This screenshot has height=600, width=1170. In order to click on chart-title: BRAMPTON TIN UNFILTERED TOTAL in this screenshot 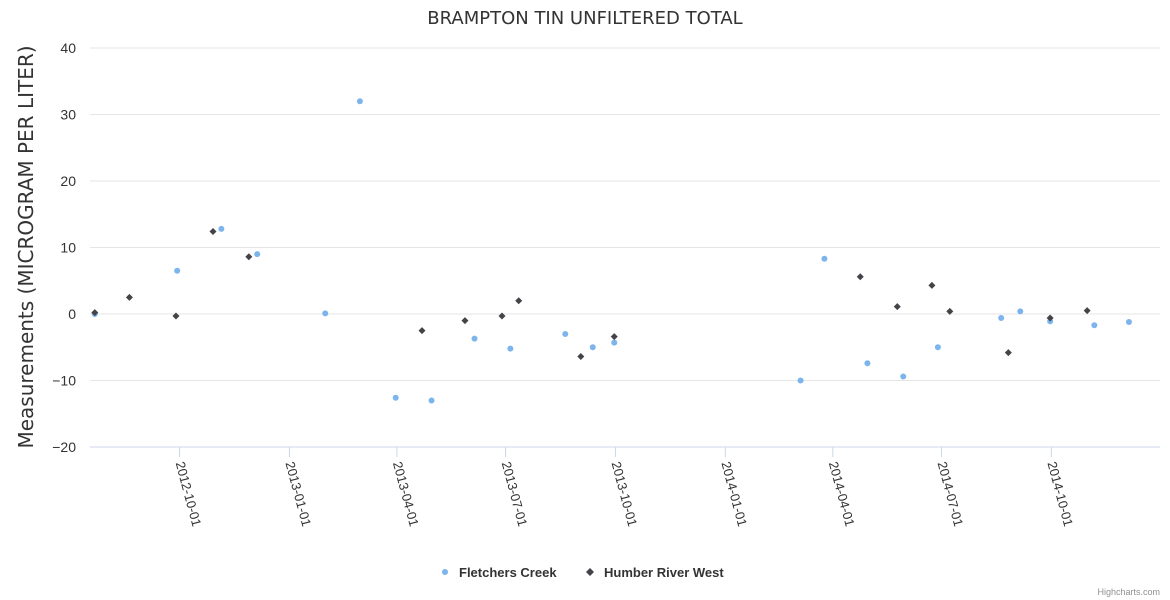, I will do `click(584, 18)`.